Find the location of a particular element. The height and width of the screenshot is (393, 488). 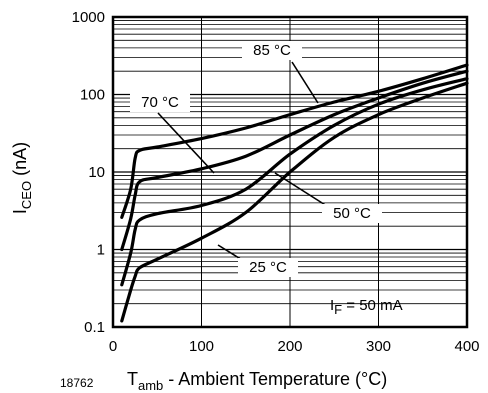

x-tick-label: 100 is located at coordinates (201, 346).